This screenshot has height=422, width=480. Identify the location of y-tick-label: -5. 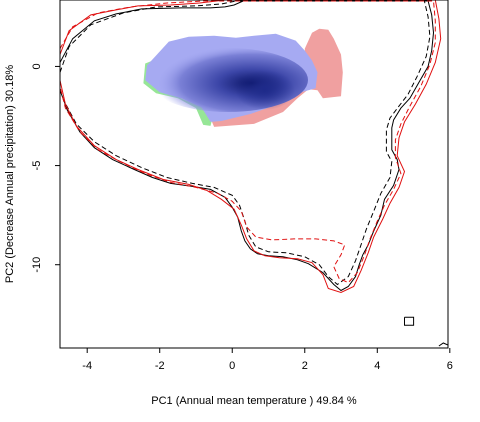
(37, 166).